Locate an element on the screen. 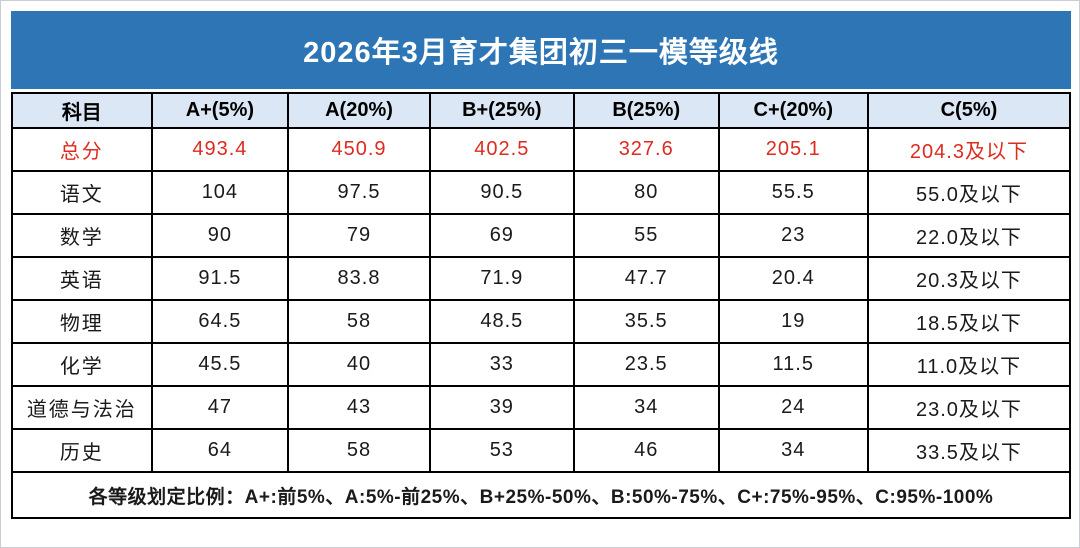 This screenshot has width=1080, height=548. table-row: 数学 90 79 69 55 23 22.0及以下 is located at coordinates (541, 235).